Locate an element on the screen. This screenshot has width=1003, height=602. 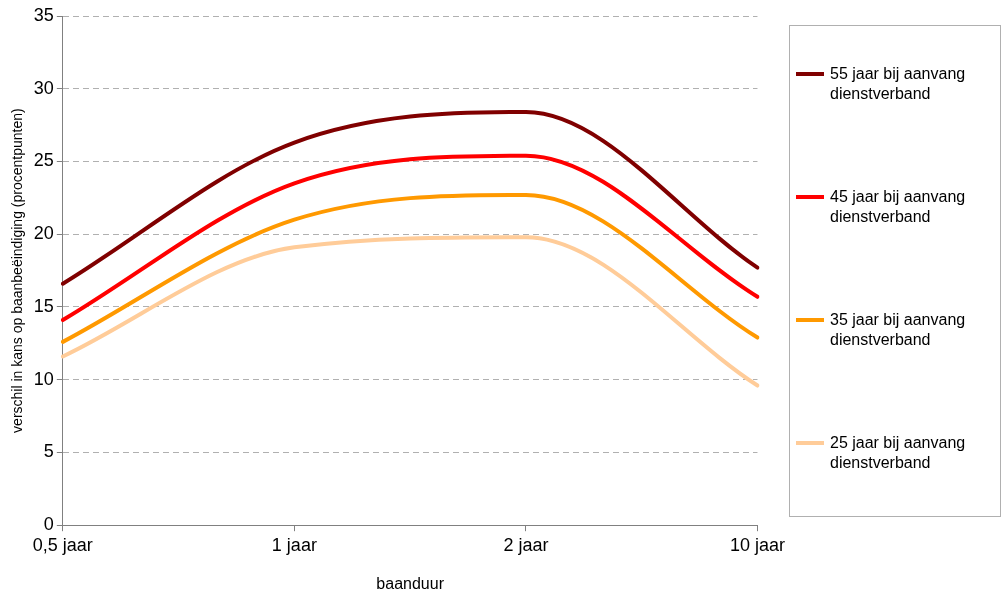
y-tick-label: 10 is located at coordinates (43, 378).